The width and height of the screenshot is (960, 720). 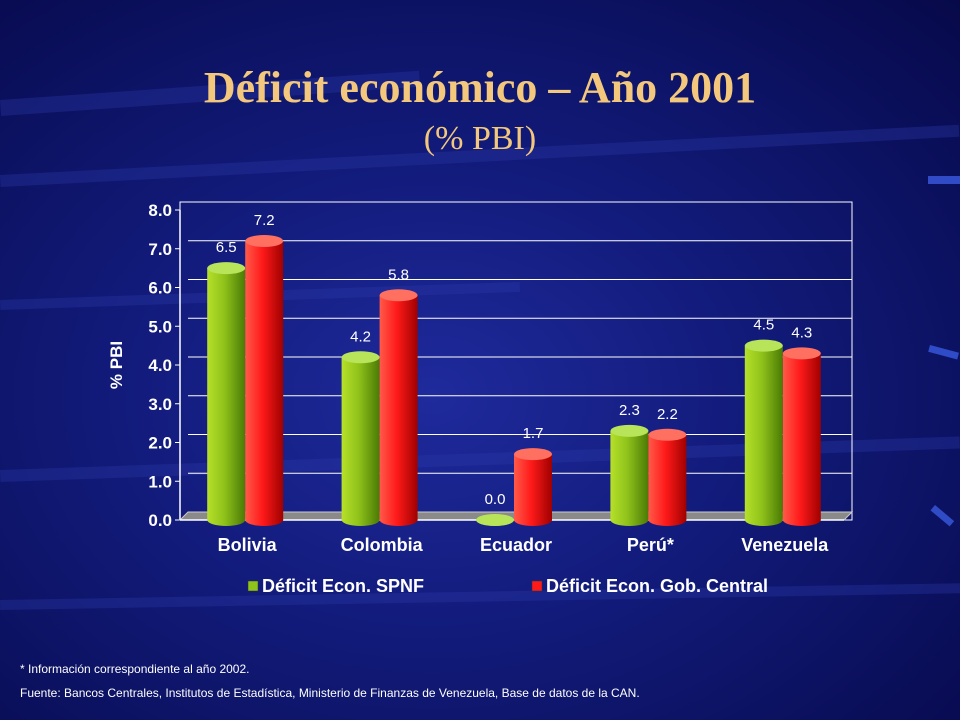 What do you see at coordinates (160, 326) in the screenshot?
I see `y-tick-label: 5.0` at bounding box center [160, 326].